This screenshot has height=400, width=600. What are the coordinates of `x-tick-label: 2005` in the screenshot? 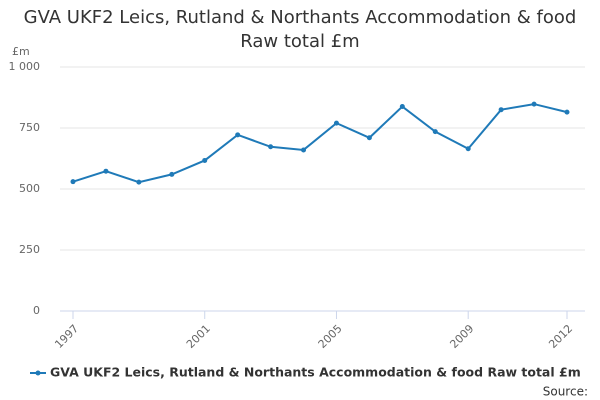 It's located at (330, 336).